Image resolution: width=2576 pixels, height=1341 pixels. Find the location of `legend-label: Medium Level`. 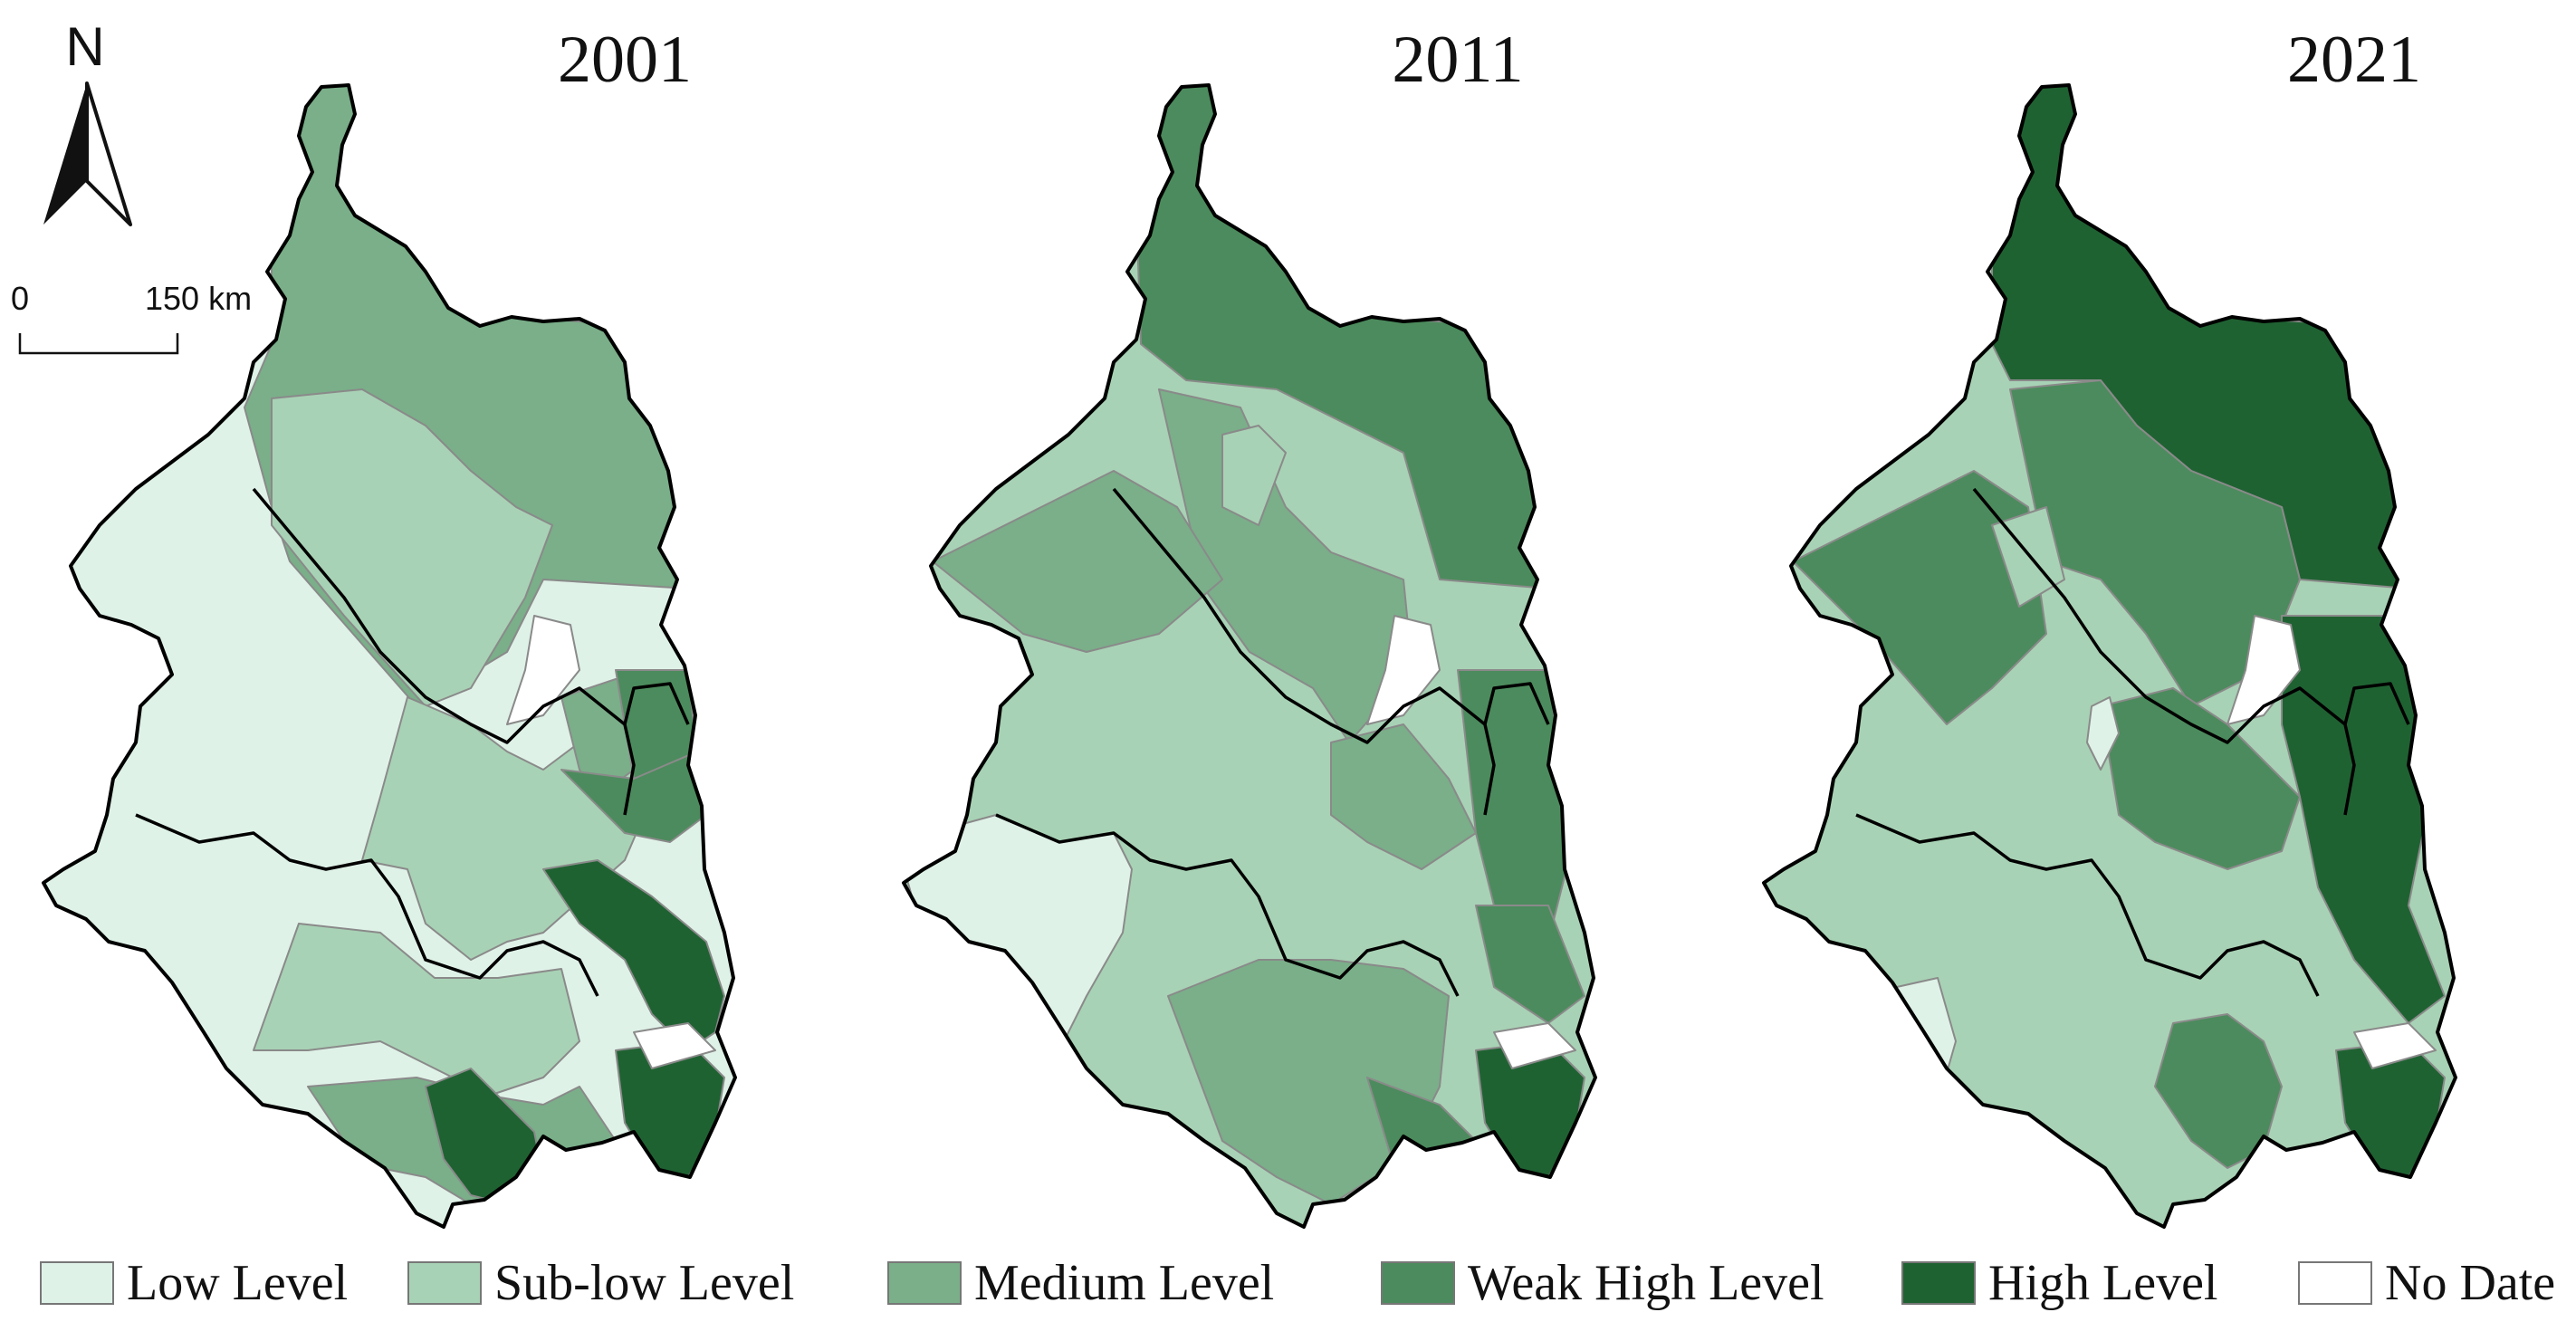

legend-label: Medium Level is located at coordinates (1124, 1283).